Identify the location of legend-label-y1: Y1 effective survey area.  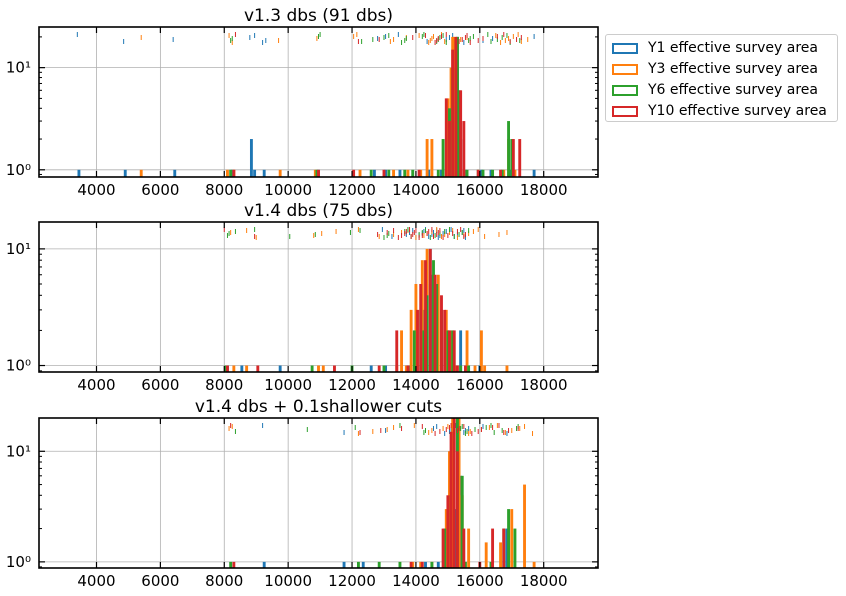
(733, 48).